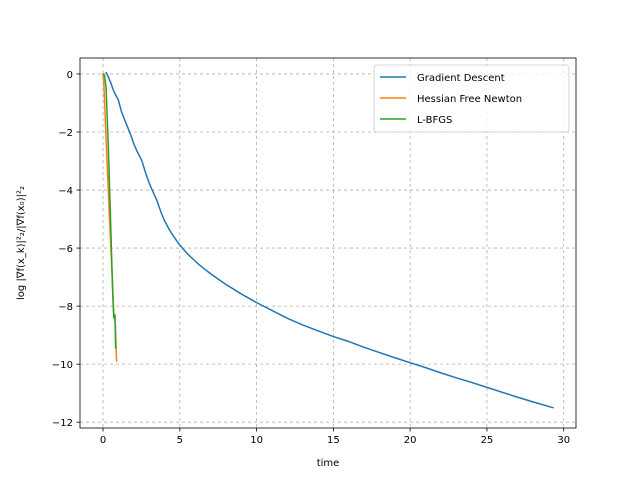 Image resolution: width=640 pixels, height=480 pixels. What do you see at coordinates (563, 440) in the screenshot?
I see `x-tick-label: 30` at bounding box center [563, 440].